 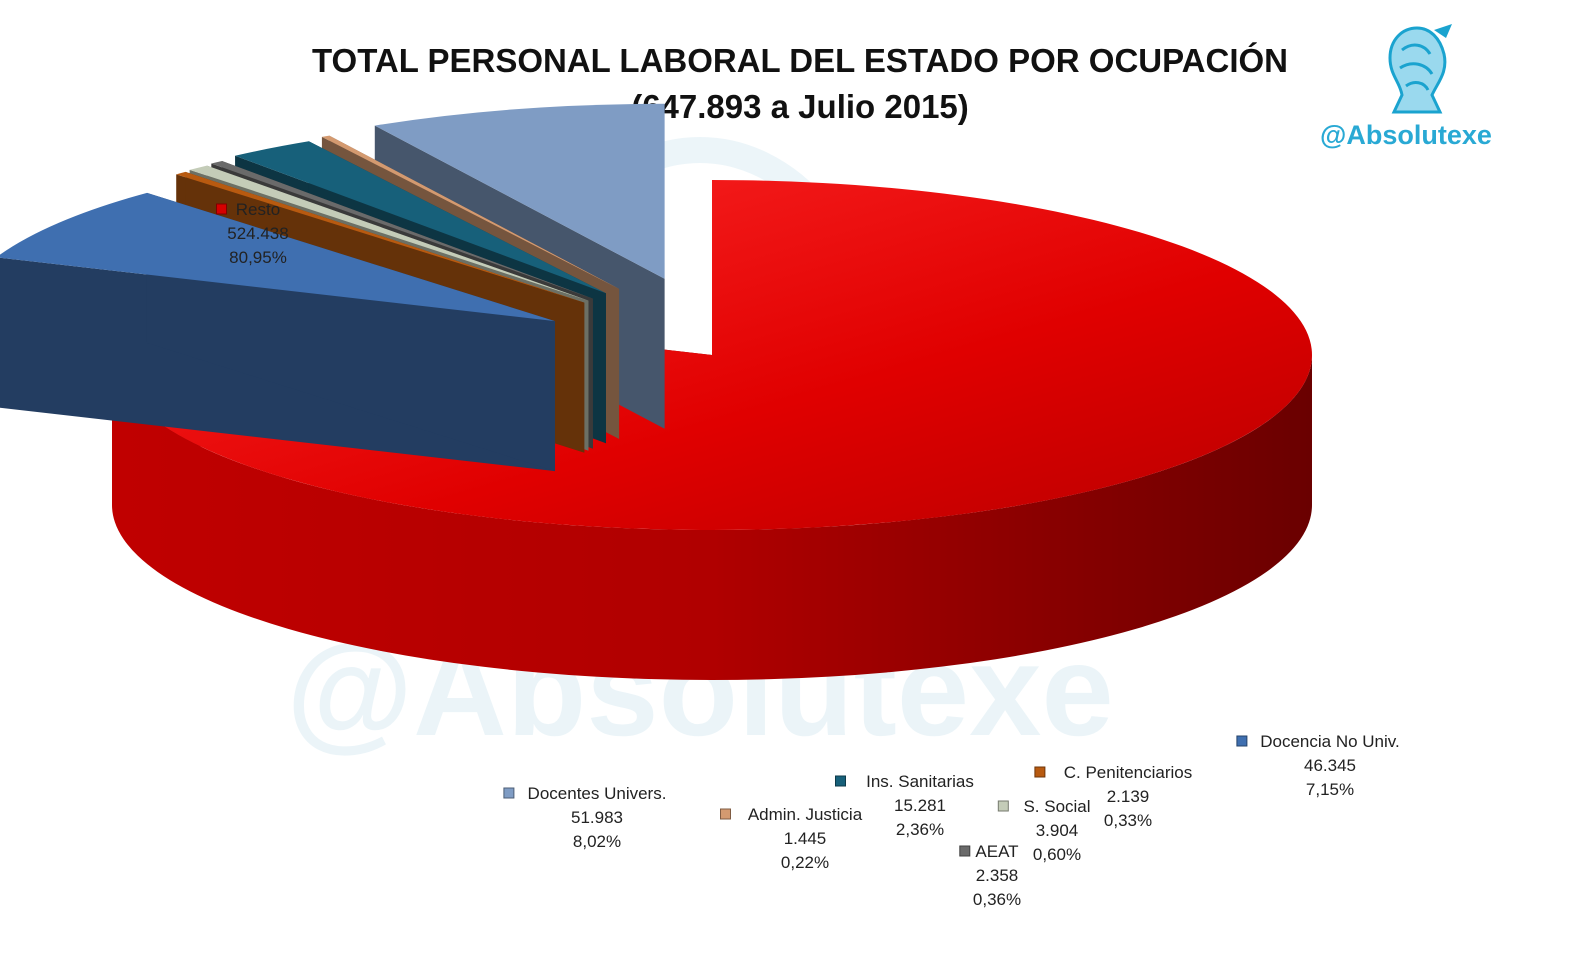 I want to click on slice-name-c-penitenciarios: C. Penitenciarios, so click(x=1128, y=772).